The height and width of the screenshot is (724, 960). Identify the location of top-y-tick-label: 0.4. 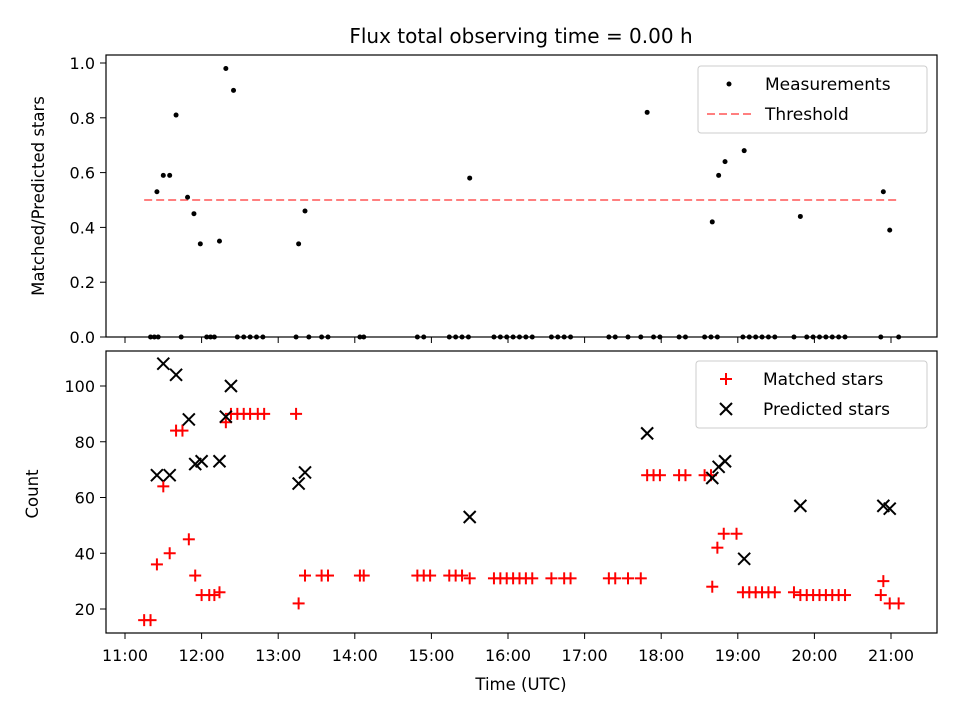
(82, 227).